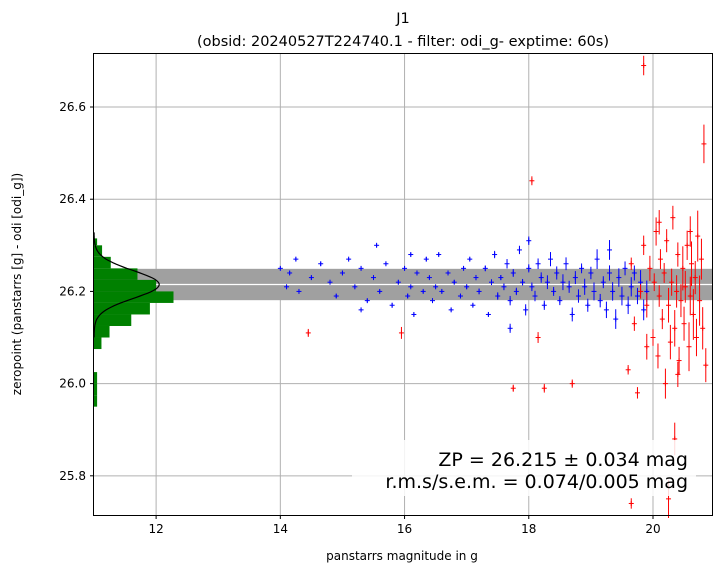  Describe the element at coordinates (404, 529) in the screenshot. I see `x-tick-label: 16` at that location.